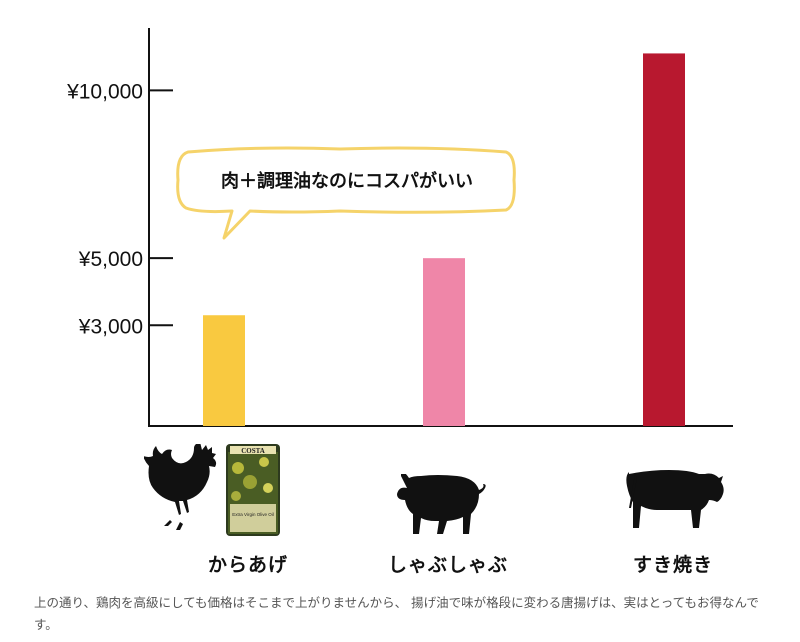 The width and height of the screenshot is (800, 642). I want to click on callout-bubble: 肉＋調理油なのにコスパがいい, so click(346, 193).